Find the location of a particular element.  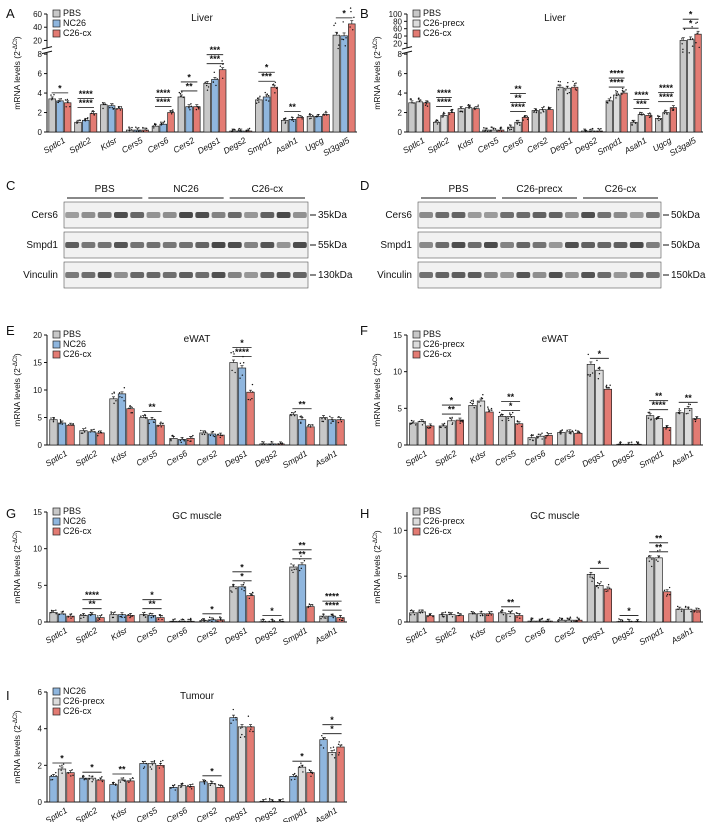

chart-title: Tumour is located at coordinates (197, 696).